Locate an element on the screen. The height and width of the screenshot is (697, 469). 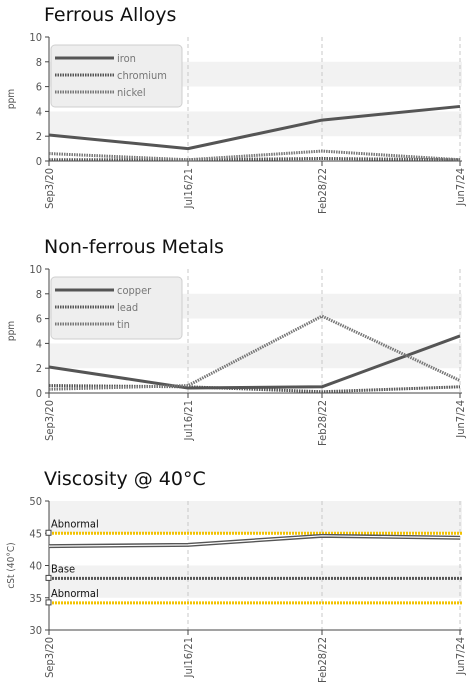
y-tick-label: 35 is located at coordinates (35, 598).